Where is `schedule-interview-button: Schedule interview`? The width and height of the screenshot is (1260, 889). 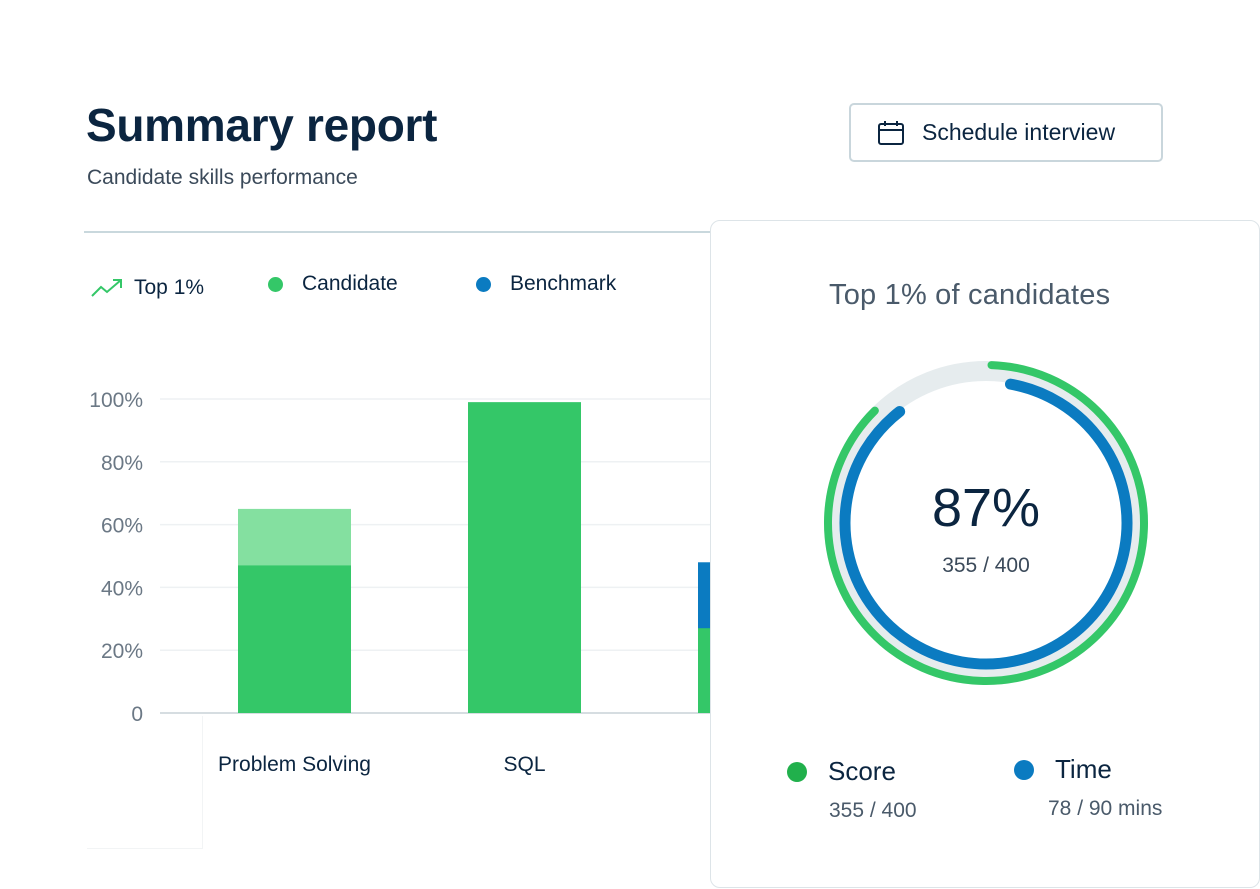 schedule-interview-button: Schedule interview is located at coordinates (1006, 132).